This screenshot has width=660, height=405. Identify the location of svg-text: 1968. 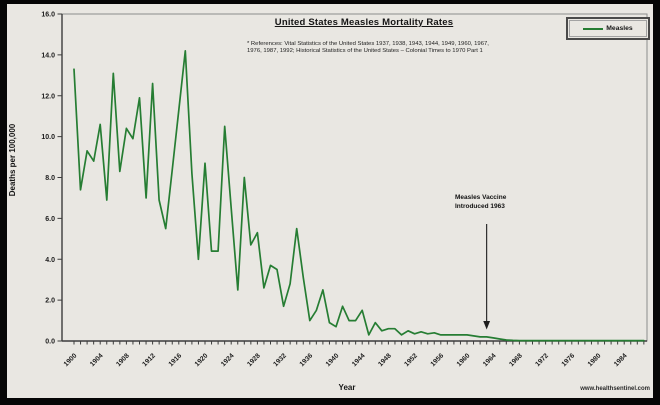
(516, 360).